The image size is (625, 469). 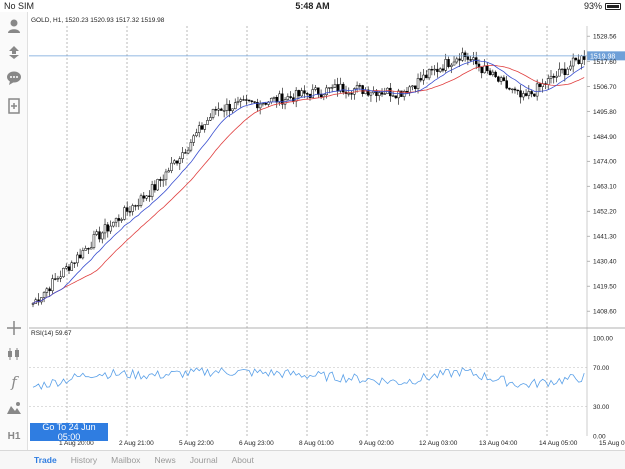 I want to click on tab-history: History, so click(x=84, y=460).